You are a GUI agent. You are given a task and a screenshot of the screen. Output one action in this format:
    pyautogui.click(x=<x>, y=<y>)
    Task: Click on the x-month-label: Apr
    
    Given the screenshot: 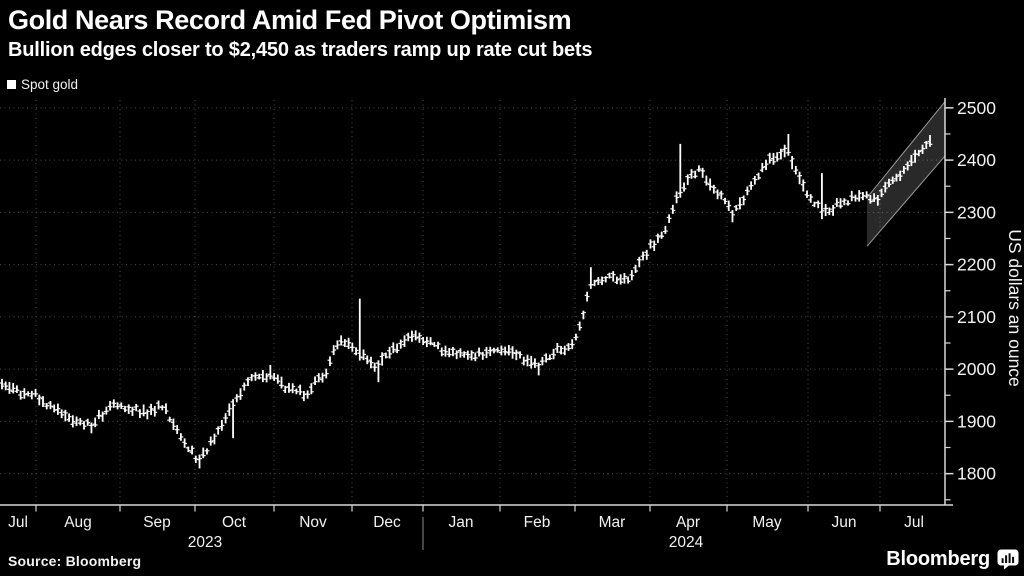 What is the action you would take?
    pyautogui.click(x=688, y=522)
    